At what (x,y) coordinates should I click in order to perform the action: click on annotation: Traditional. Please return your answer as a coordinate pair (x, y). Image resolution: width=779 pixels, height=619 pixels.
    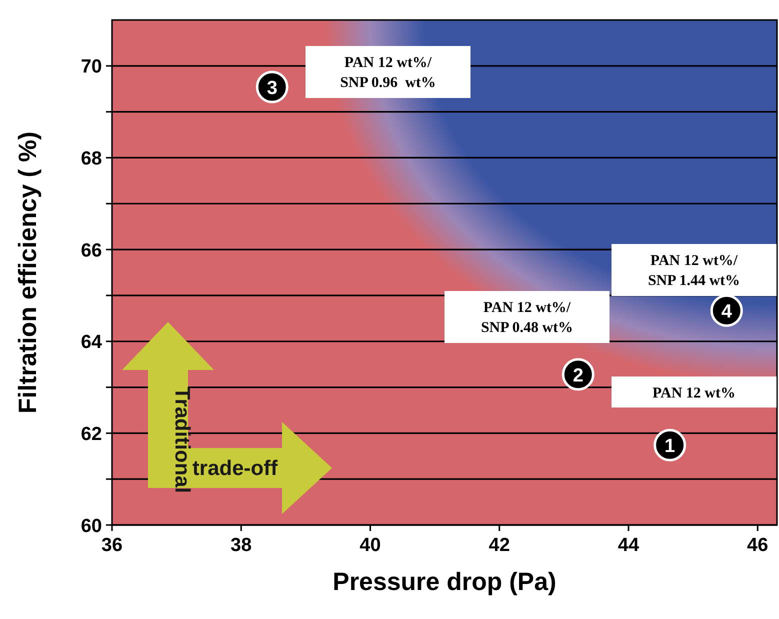
    Looking at the image, I should click on (182, 440).